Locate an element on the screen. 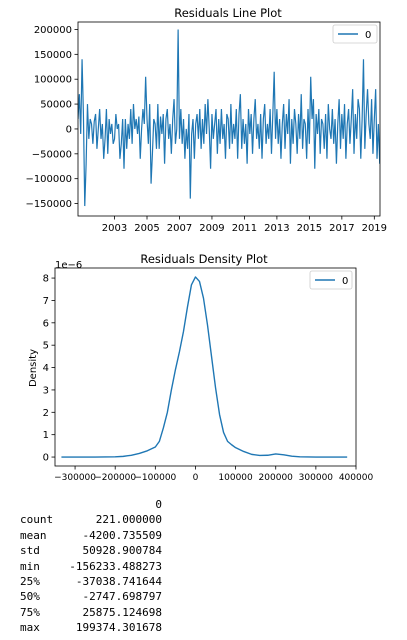 This screenshot has width=407, height=640. table-row: mean -4200.735509 is located at coordinates (91, 535).